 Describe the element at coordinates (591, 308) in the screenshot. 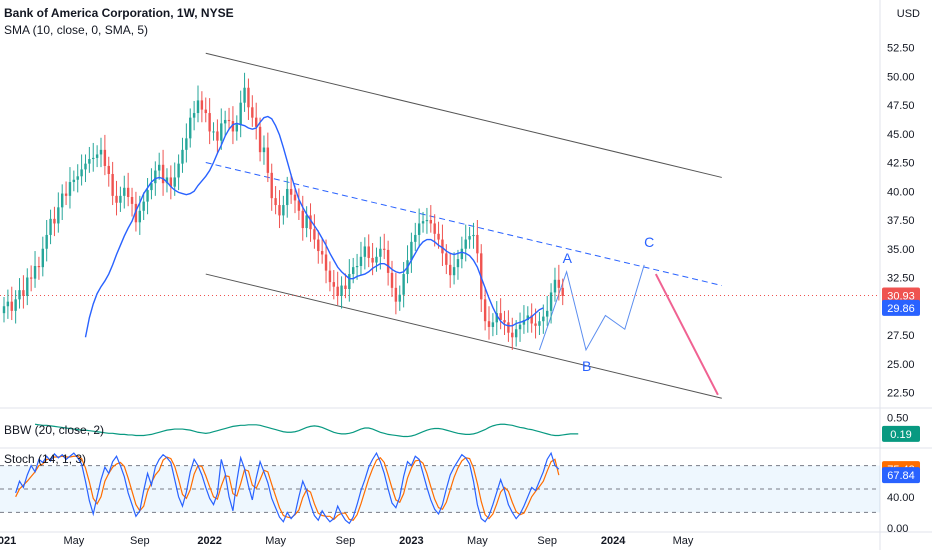

I see `abc-wave-path` at that location.